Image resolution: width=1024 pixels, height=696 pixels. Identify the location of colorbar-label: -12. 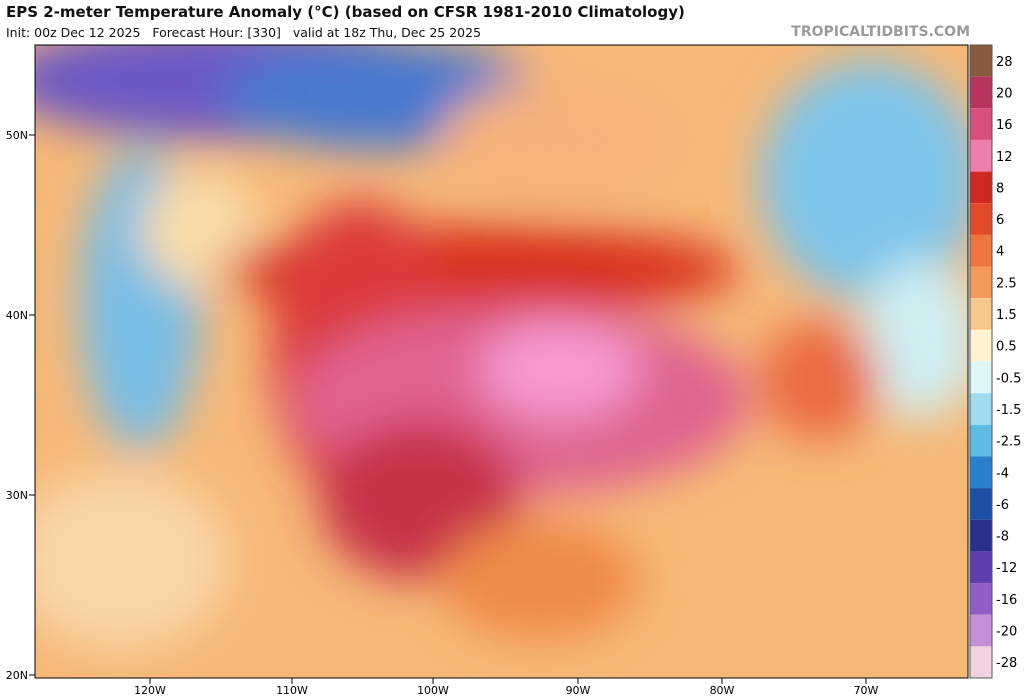
(1006, 568).